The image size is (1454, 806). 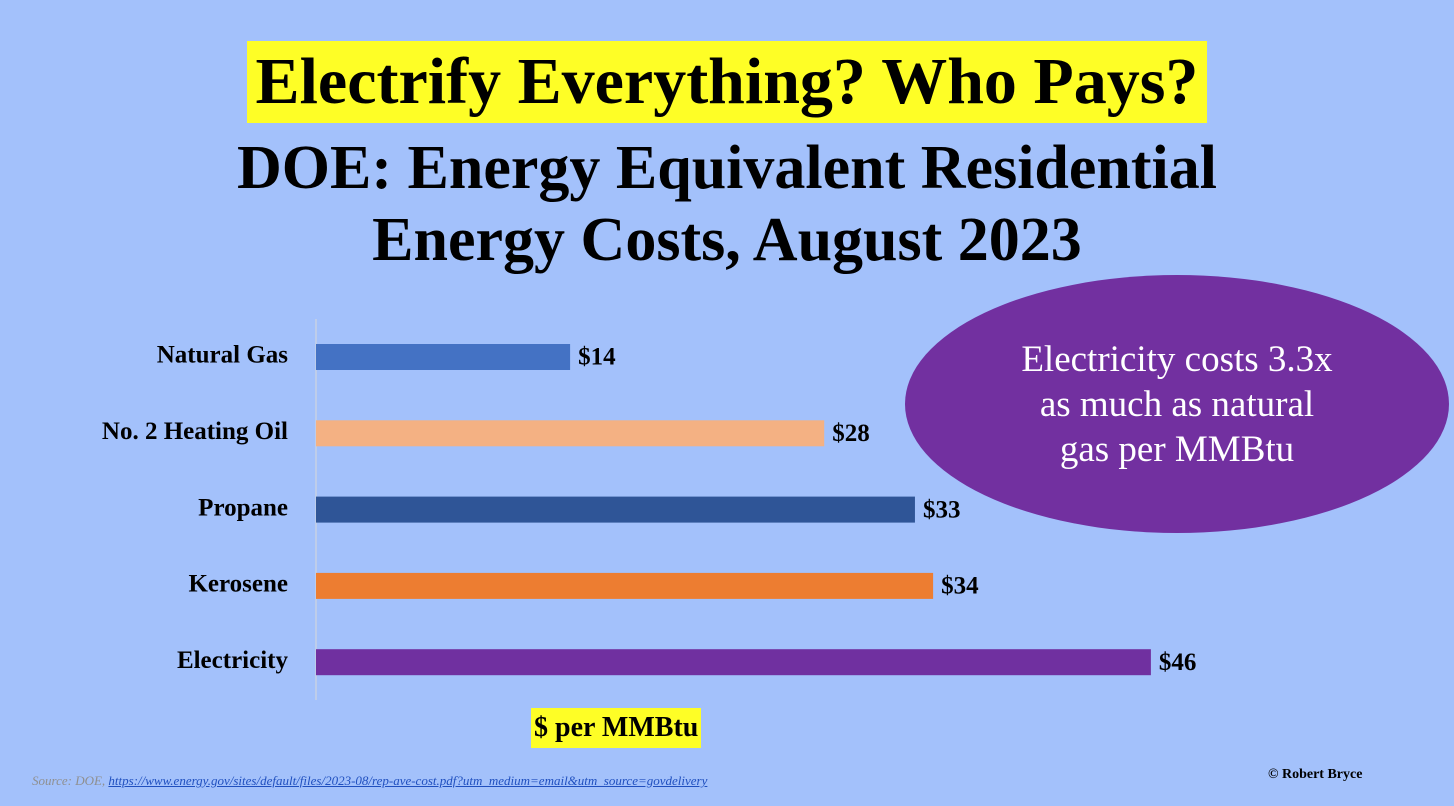 What do you see at coordinates (1315, 774) in the screenshot?
I see `copyright: © Robert Bryce` at bounding box center [1315, 774].